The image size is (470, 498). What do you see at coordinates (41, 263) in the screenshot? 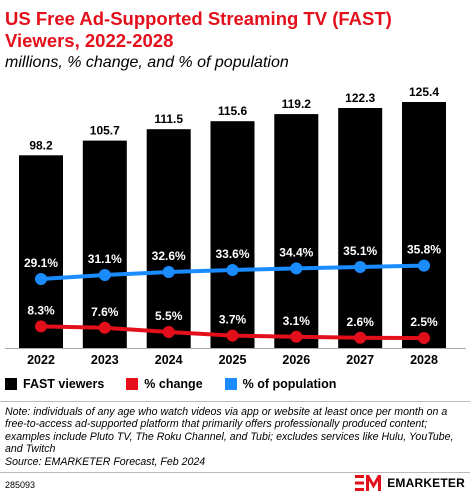
I see `population-label-2022: 29.1%` at bounding box center [41, 263].